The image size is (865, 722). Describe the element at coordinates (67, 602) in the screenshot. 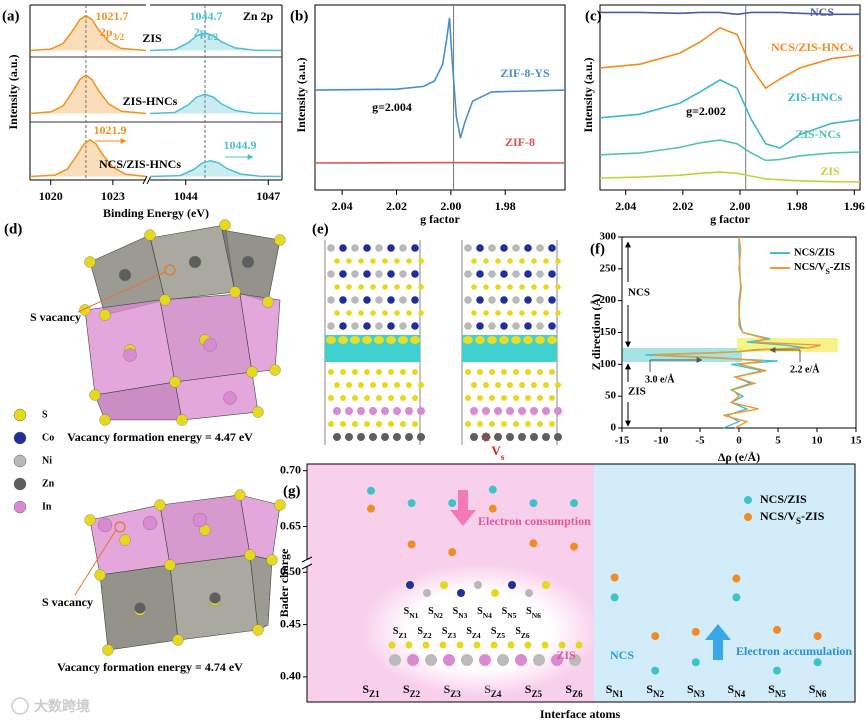

I see `vacancy-label: S vacancy` at that location.